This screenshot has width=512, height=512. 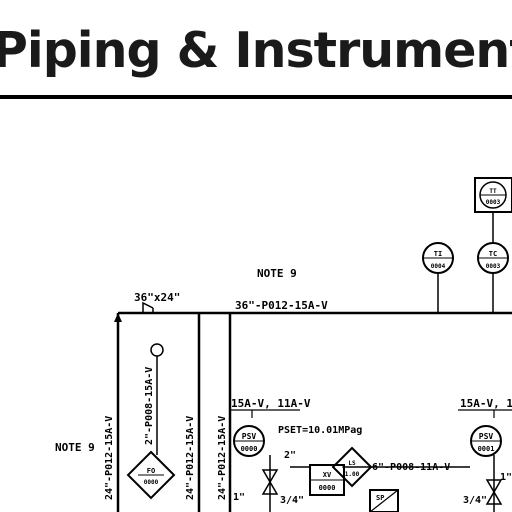 What do you see at coordinates (151, 471) in the screenshot?
I see `fo-tag: FO` at bounding box center [151, 471].